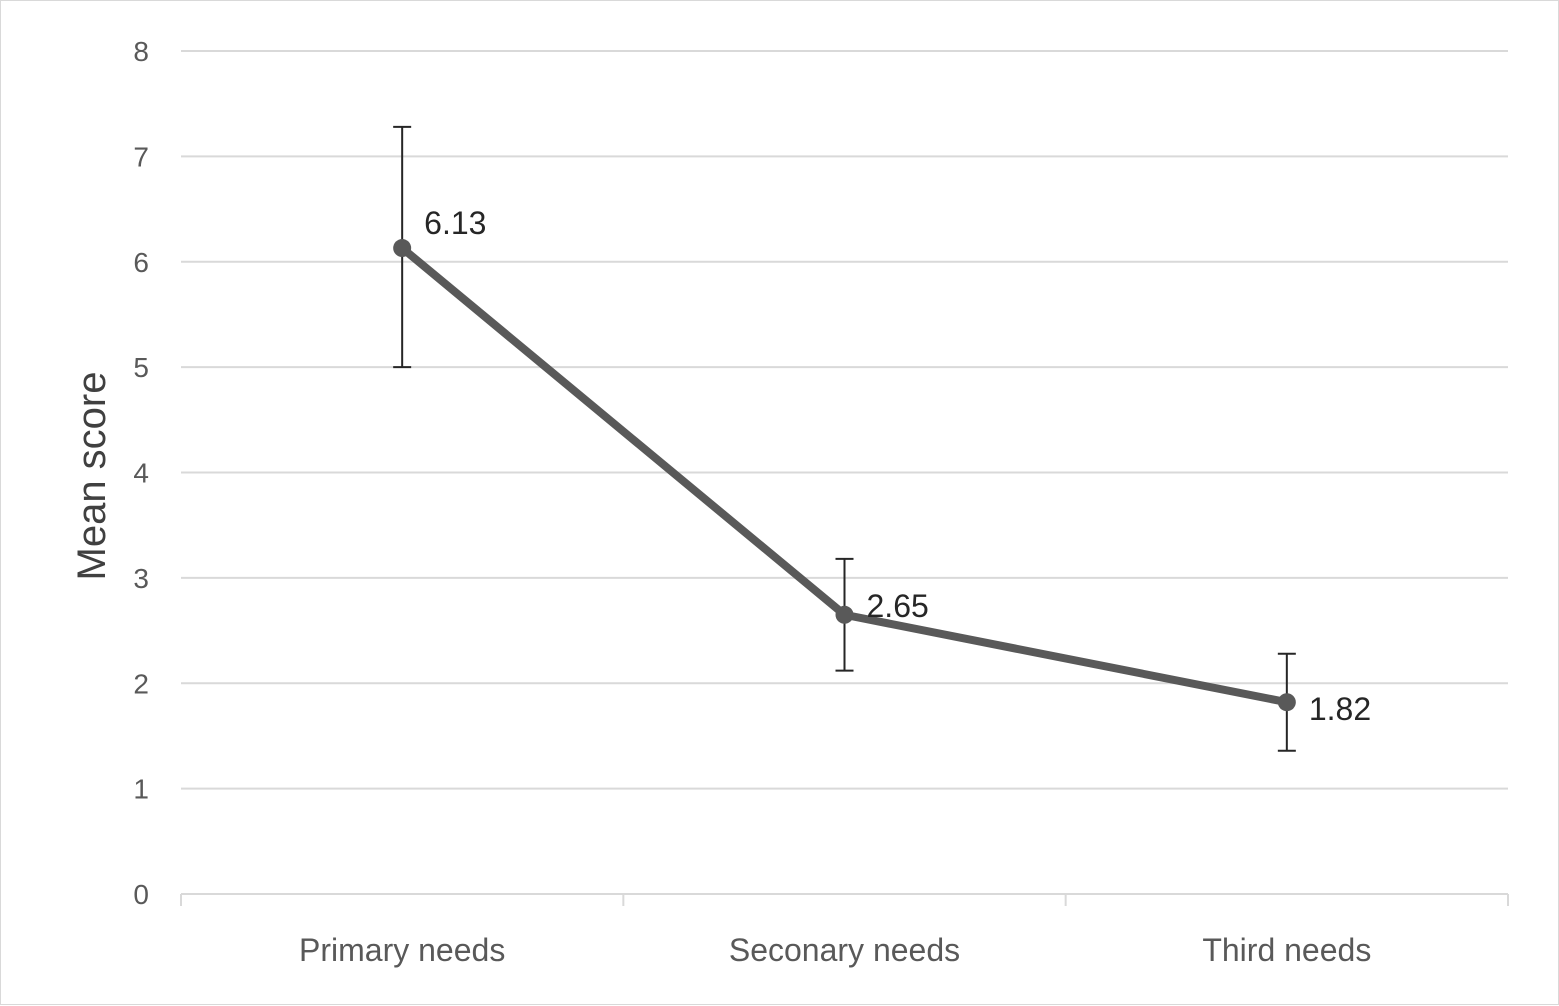  I want to click on y-tick-label: 2, so click(141, 683).